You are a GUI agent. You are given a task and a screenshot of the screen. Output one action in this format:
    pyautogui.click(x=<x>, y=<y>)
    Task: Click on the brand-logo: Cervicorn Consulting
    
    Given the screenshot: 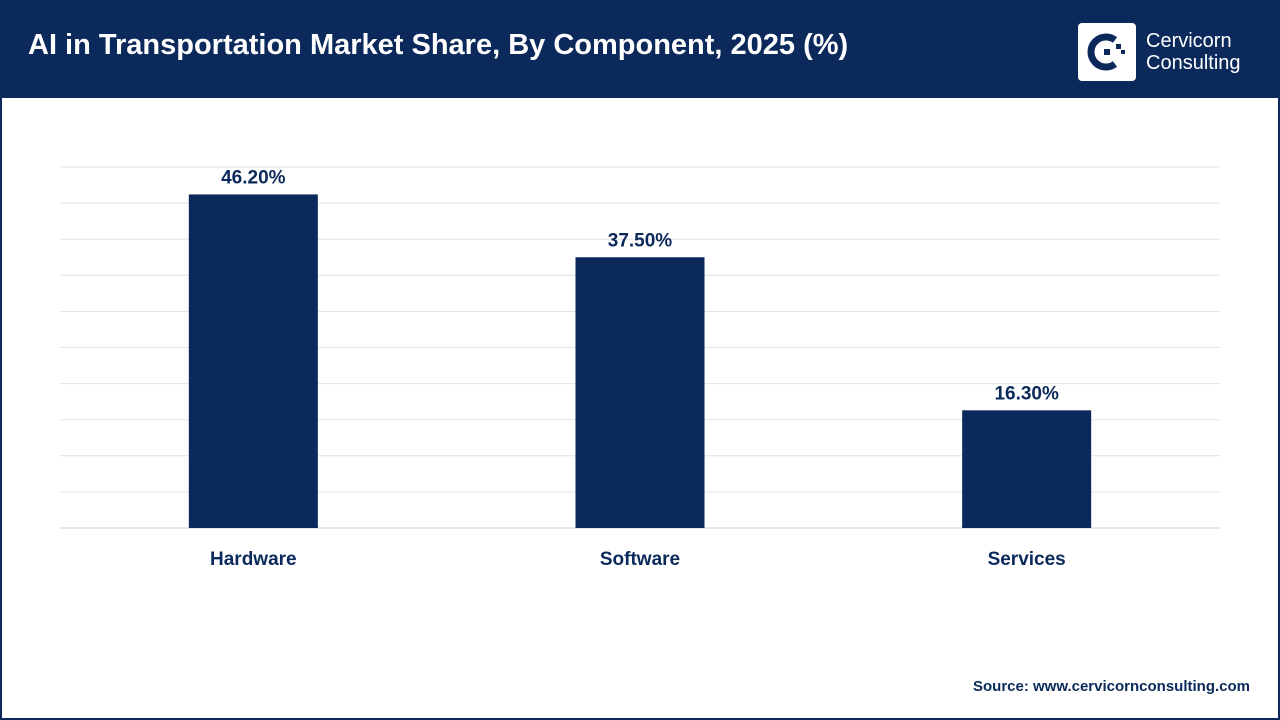 What is the action you would take?
    pyautogui.click(x=1159, y=52)
    